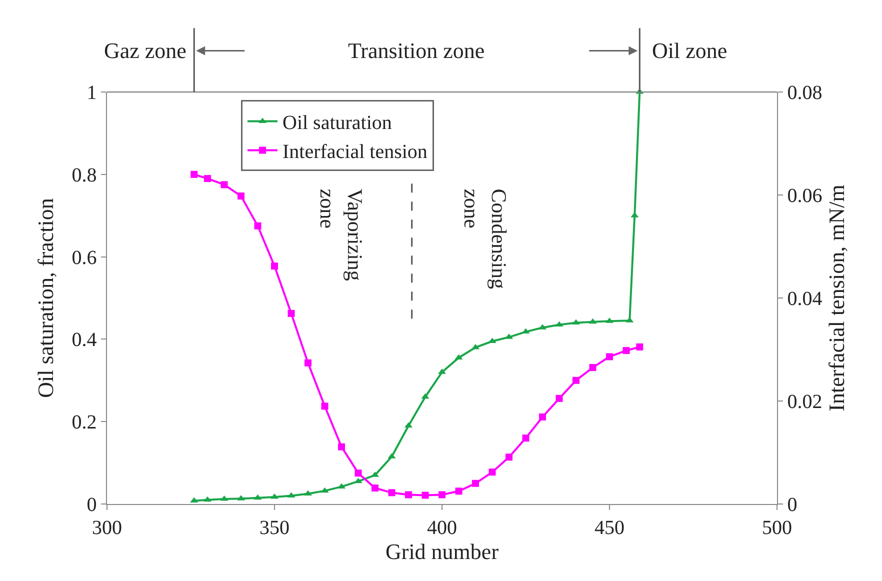  I want to click on text: Gaz zone, so click(145, 50).